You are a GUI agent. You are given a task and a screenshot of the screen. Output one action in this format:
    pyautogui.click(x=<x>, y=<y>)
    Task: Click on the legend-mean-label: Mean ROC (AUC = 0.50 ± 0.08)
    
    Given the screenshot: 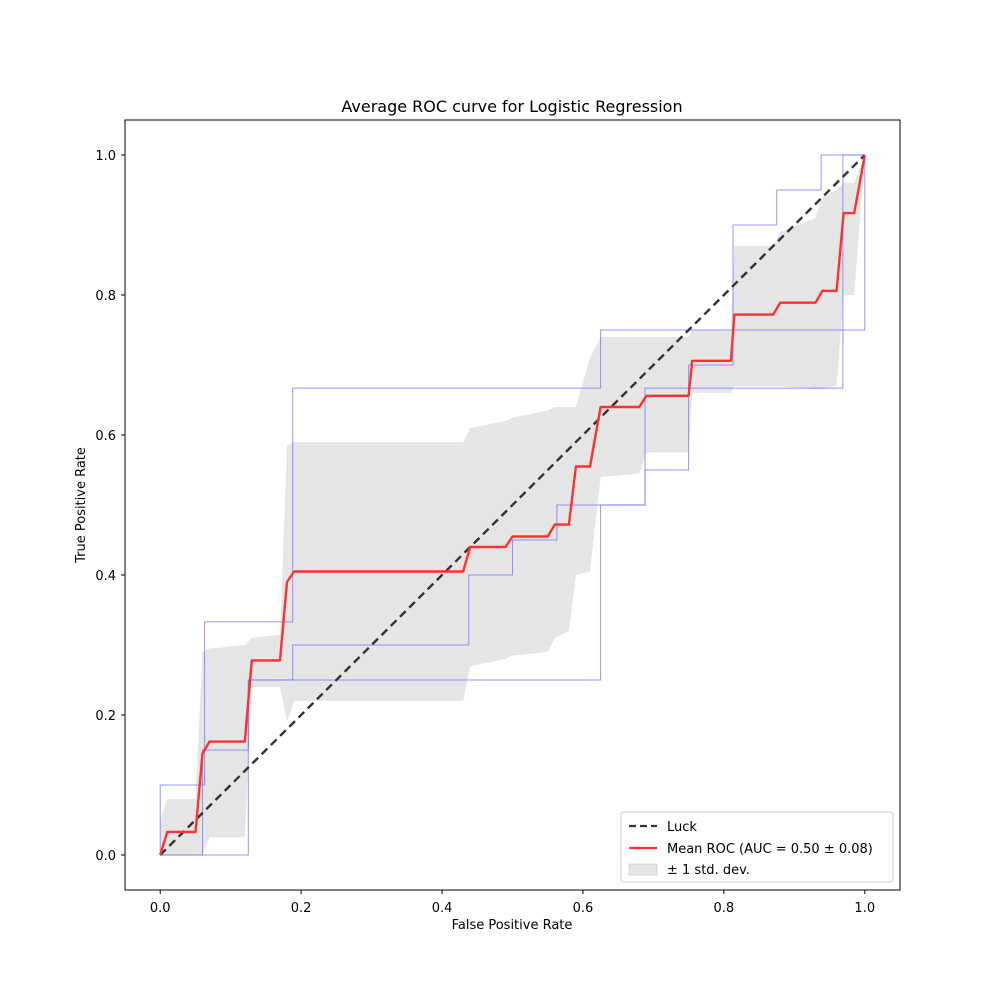 What is the action you would take?
    pyautogui.click(x=770, y=849)
    